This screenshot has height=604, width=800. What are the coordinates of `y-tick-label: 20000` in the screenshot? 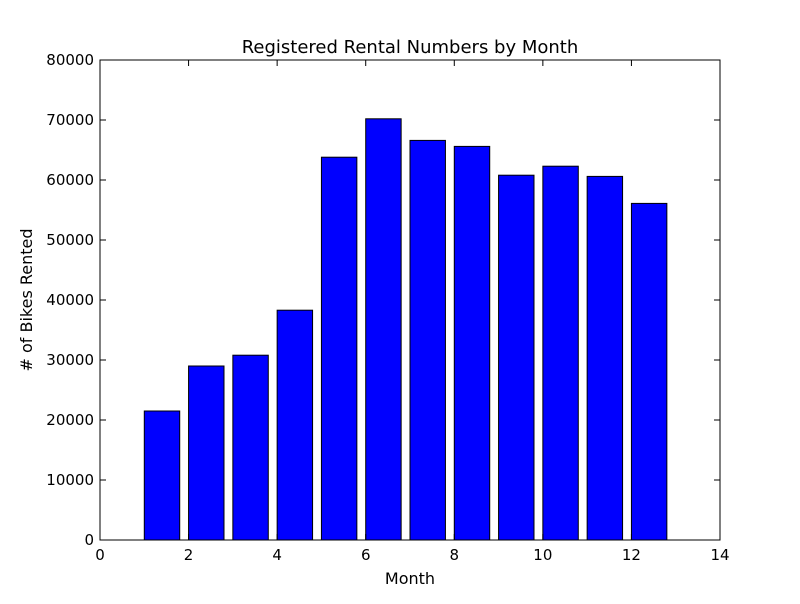 It's located at (70, 420).